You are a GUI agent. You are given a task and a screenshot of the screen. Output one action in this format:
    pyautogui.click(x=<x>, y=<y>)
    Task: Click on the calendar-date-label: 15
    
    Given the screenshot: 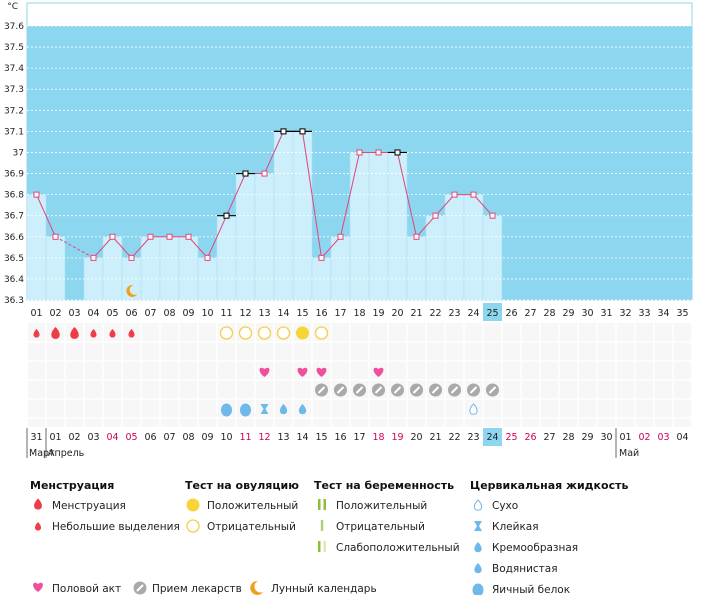 What is the action you would take?
    pyautogui.click(x=321, y=437)
    